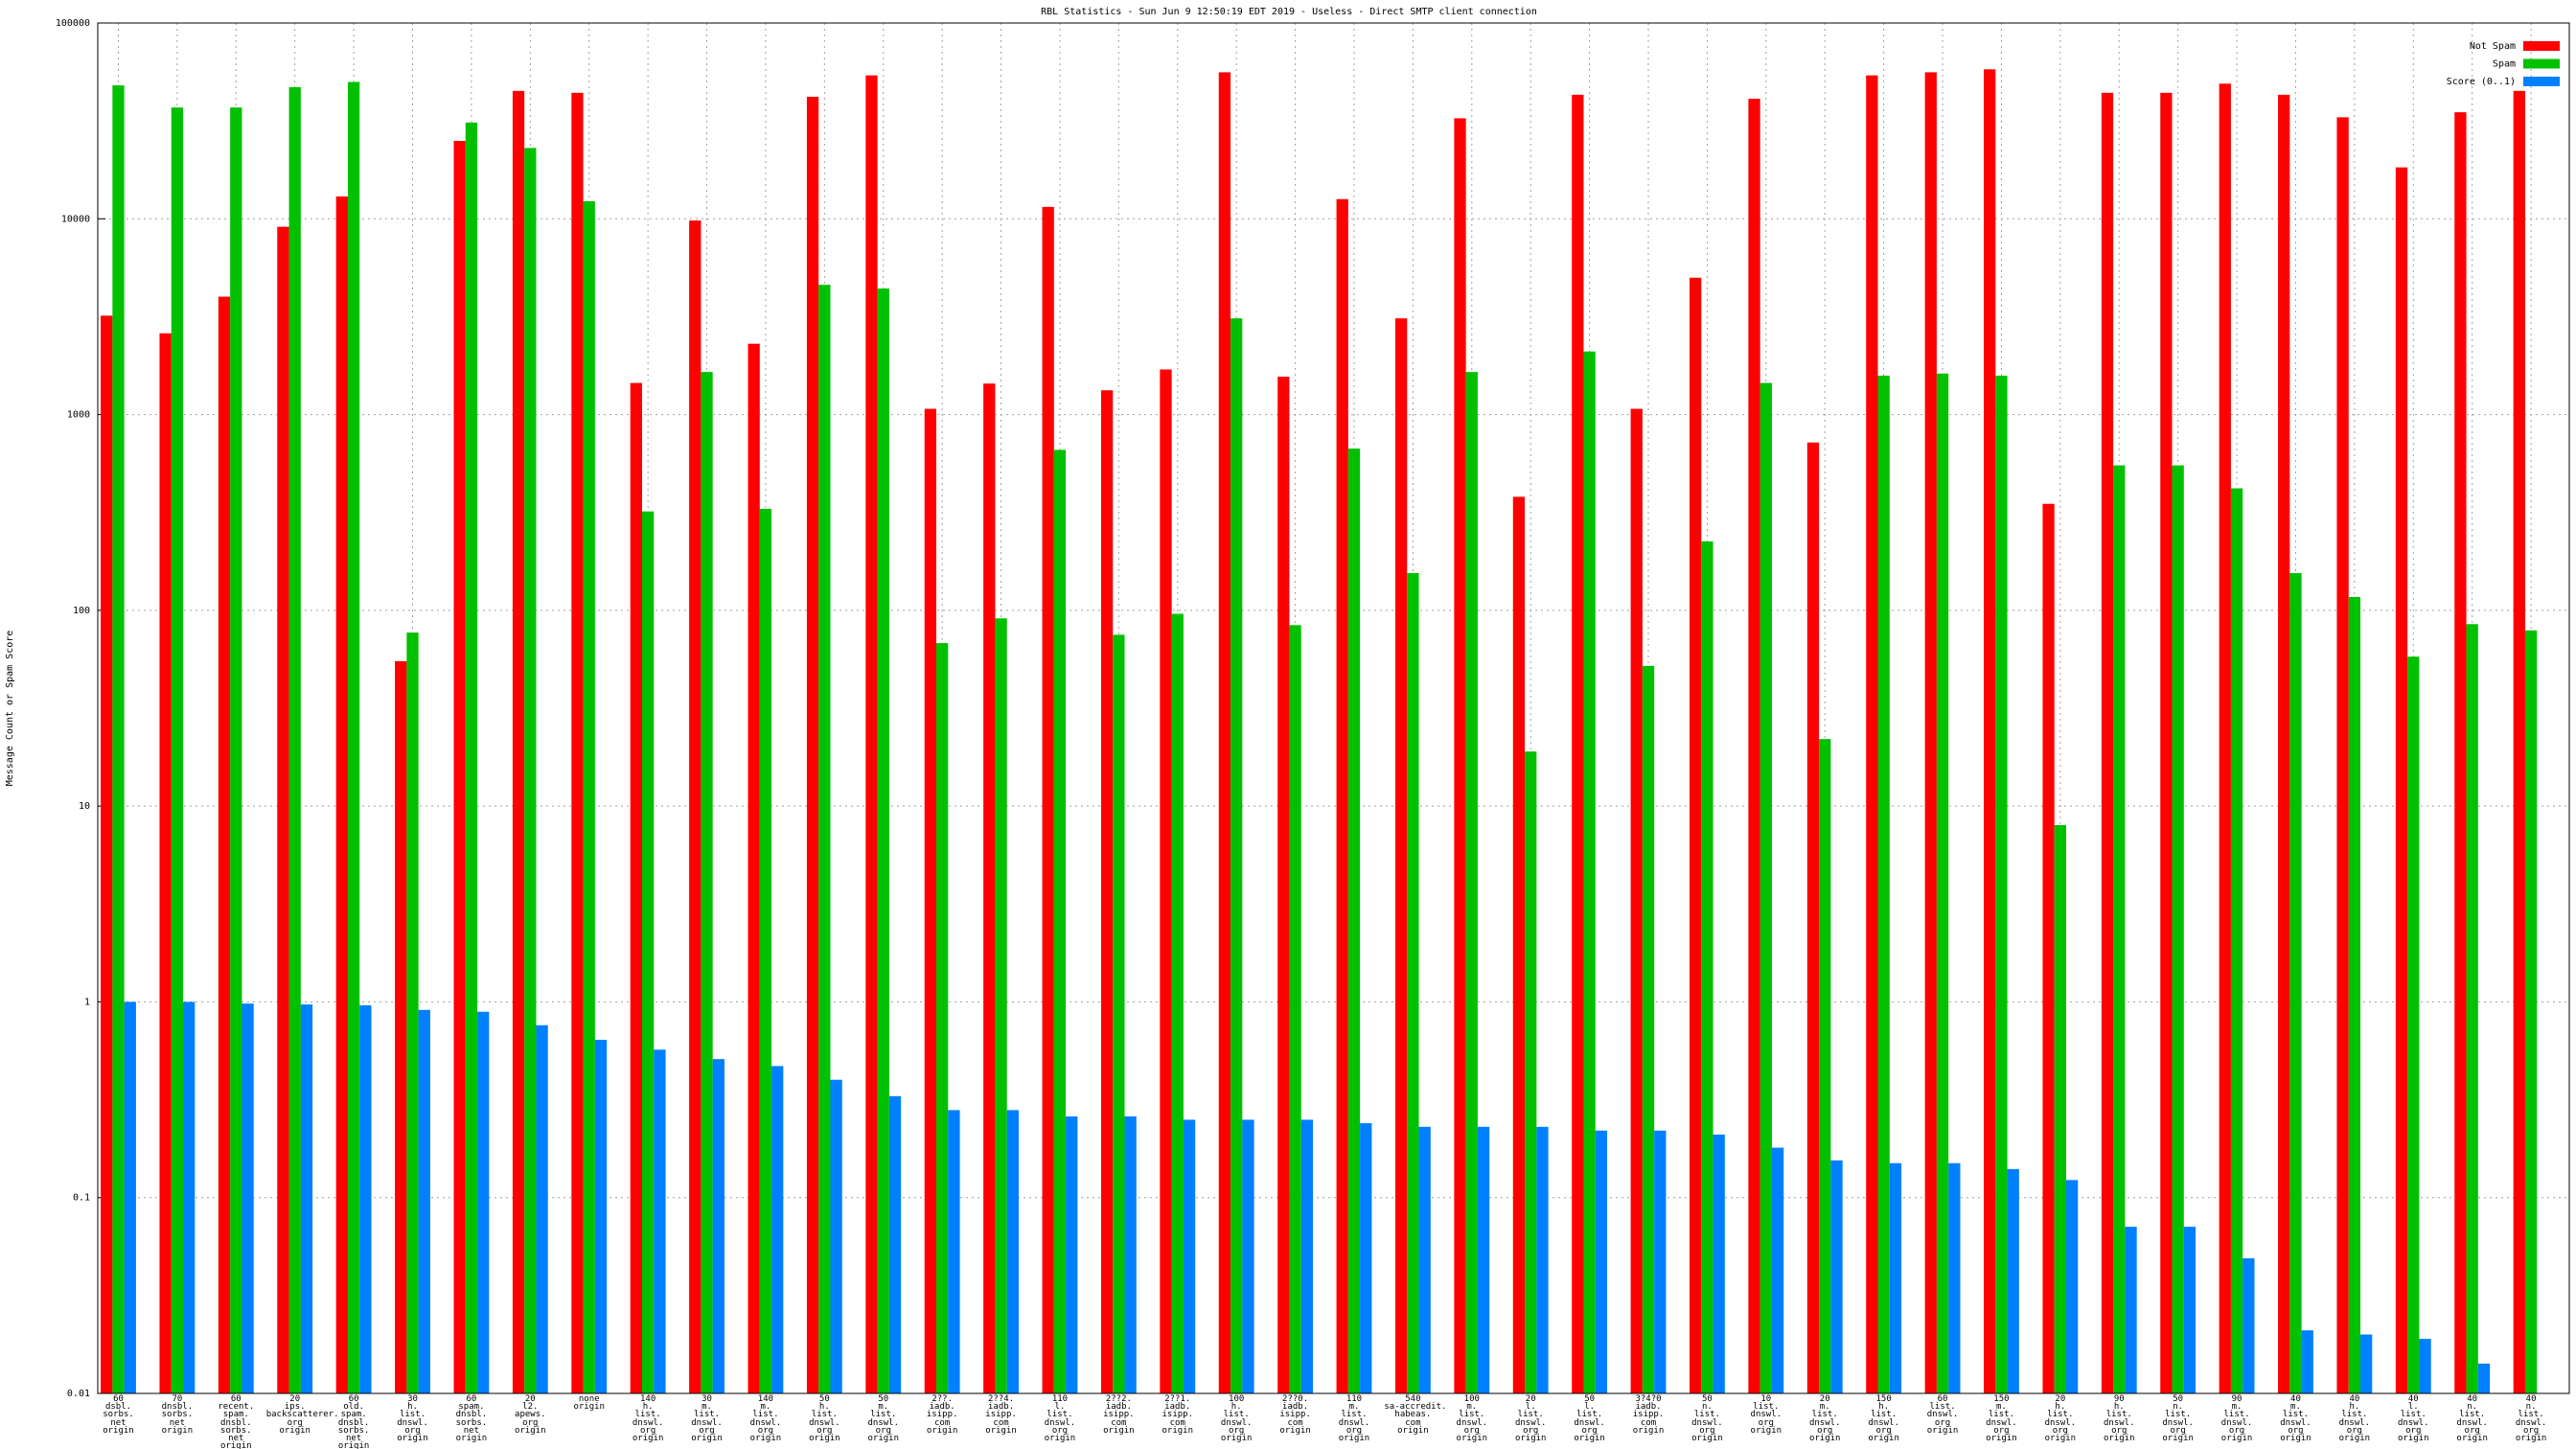 The height and width of the screenshot is (1449, 2576). I want to click on x-tick-label: 110 l. list. dnswl. org origin, so click(1060, 1419).